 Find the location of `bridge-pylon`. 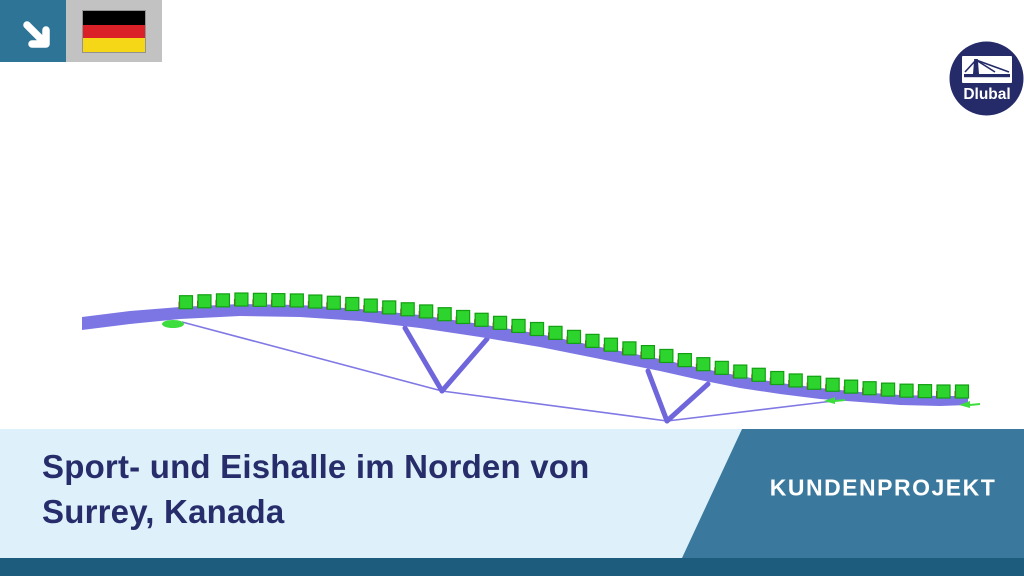

bridge-pylon is located at coordinates (976, 66).